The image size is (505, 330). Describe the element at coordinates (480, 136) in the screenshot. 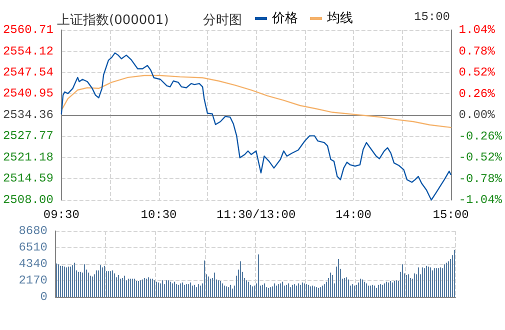

I see `y2-tick-label: -0.26%` at that location.